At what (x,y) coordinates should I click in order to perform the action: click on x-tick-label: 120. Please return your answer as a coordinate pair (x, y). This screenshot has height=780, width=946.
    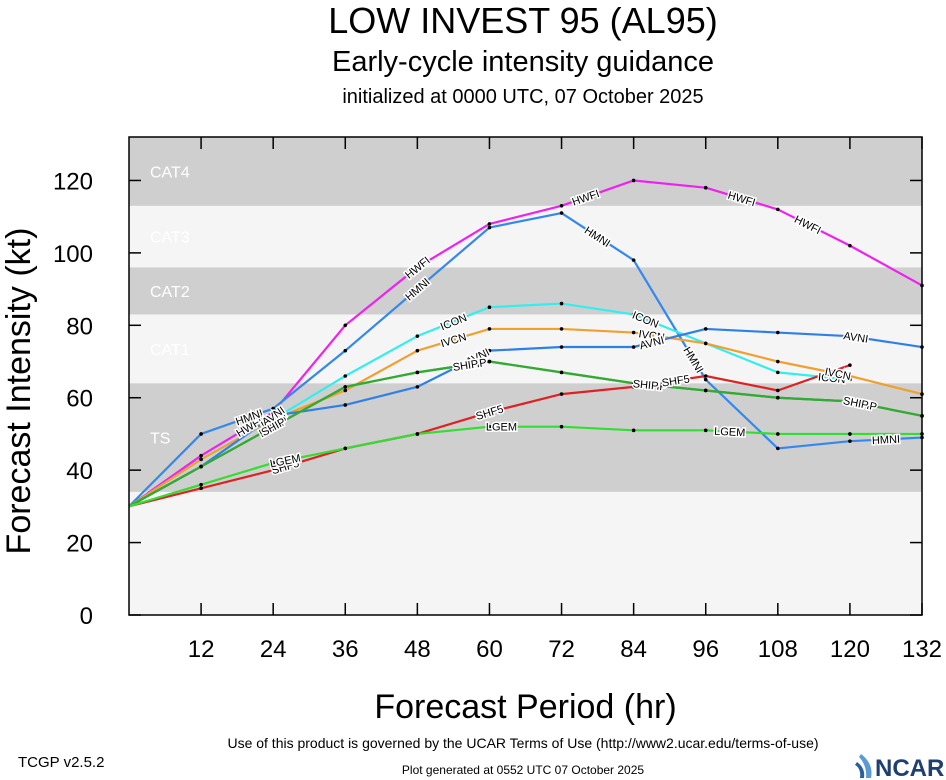
    Looking at the image, I should click on (850, 649).